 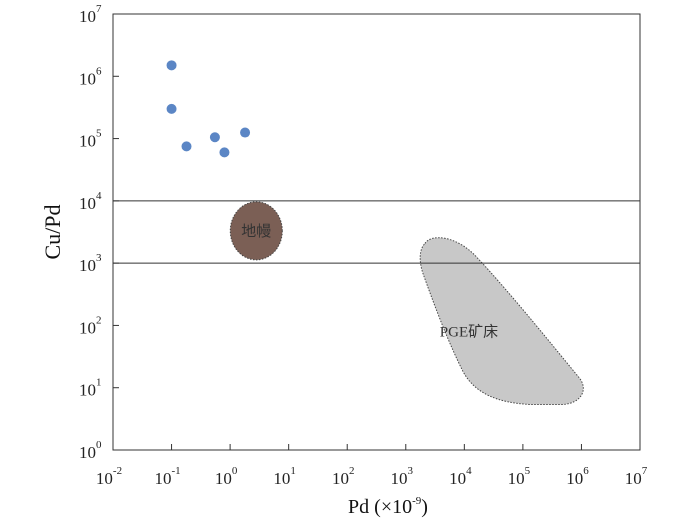 I want to click on y-tick-label: 10¹, so click(x=90, y=388).